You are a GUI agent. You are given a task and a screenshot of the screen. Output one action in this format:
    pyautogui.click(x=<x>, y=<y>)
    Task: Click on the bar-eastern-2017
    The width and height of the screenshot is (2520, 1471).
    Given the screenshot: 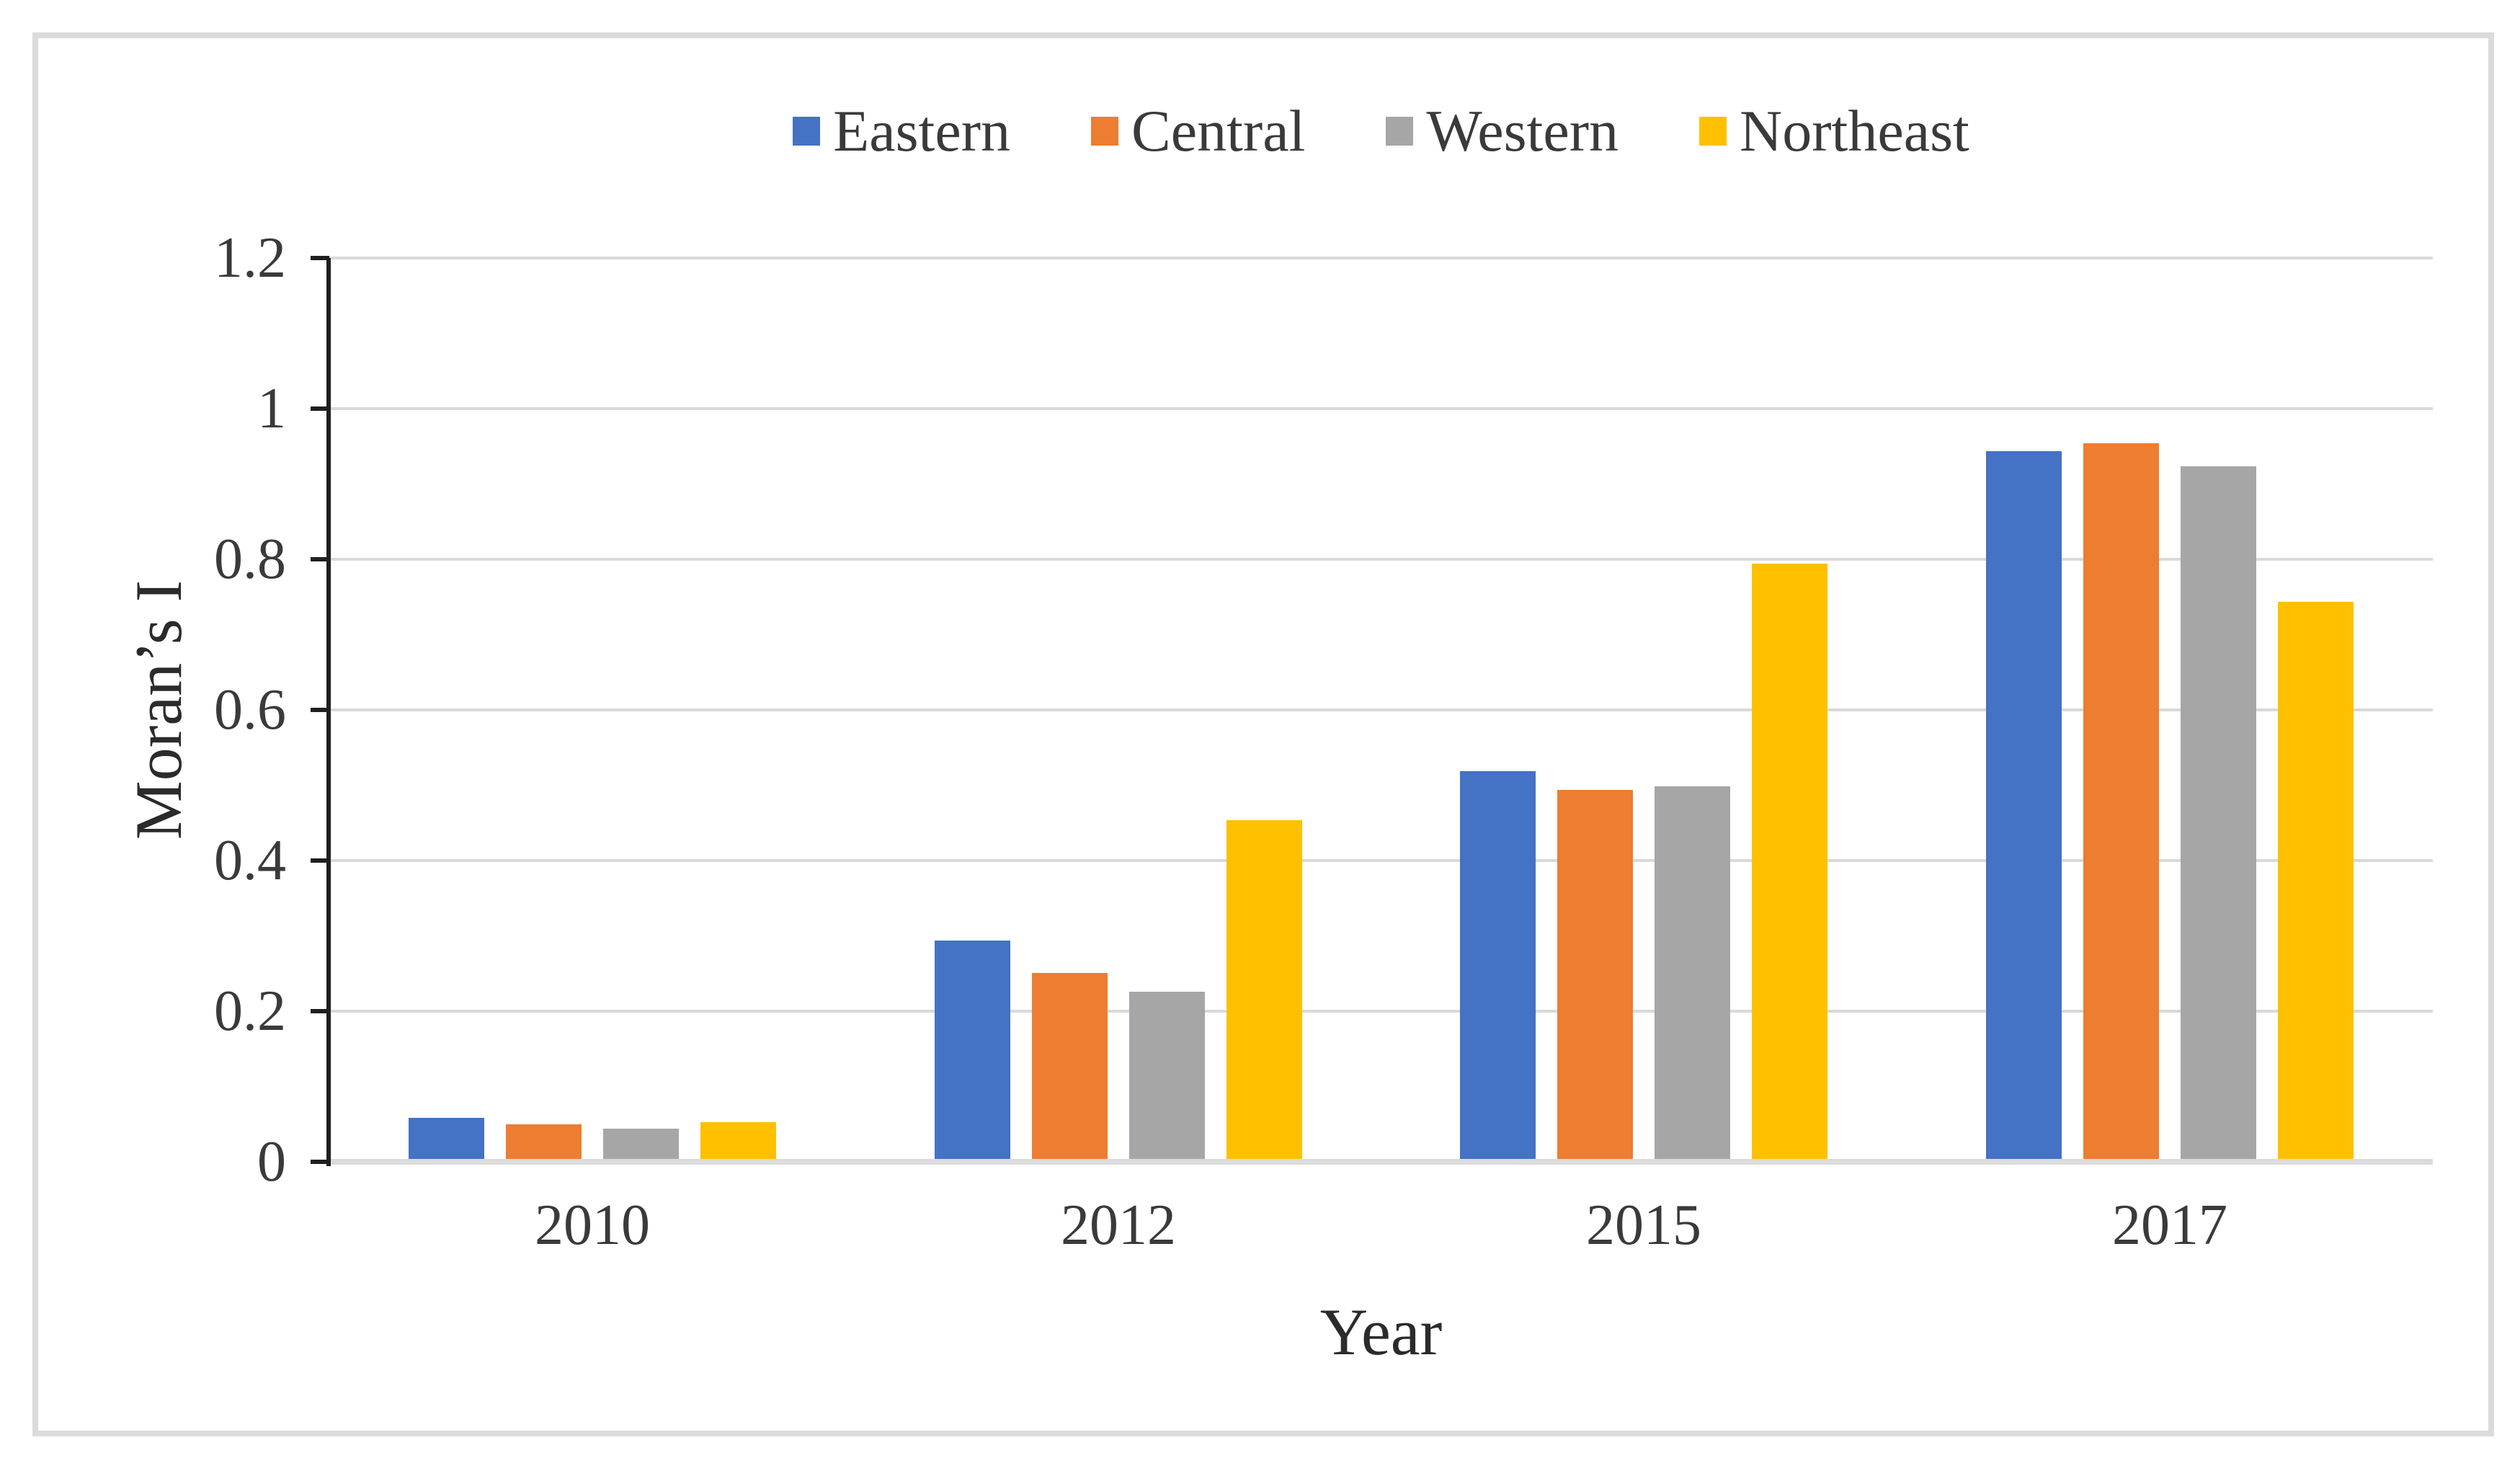 What is the action you would take?
    pyautogui.click(x=2024, y=805)
    